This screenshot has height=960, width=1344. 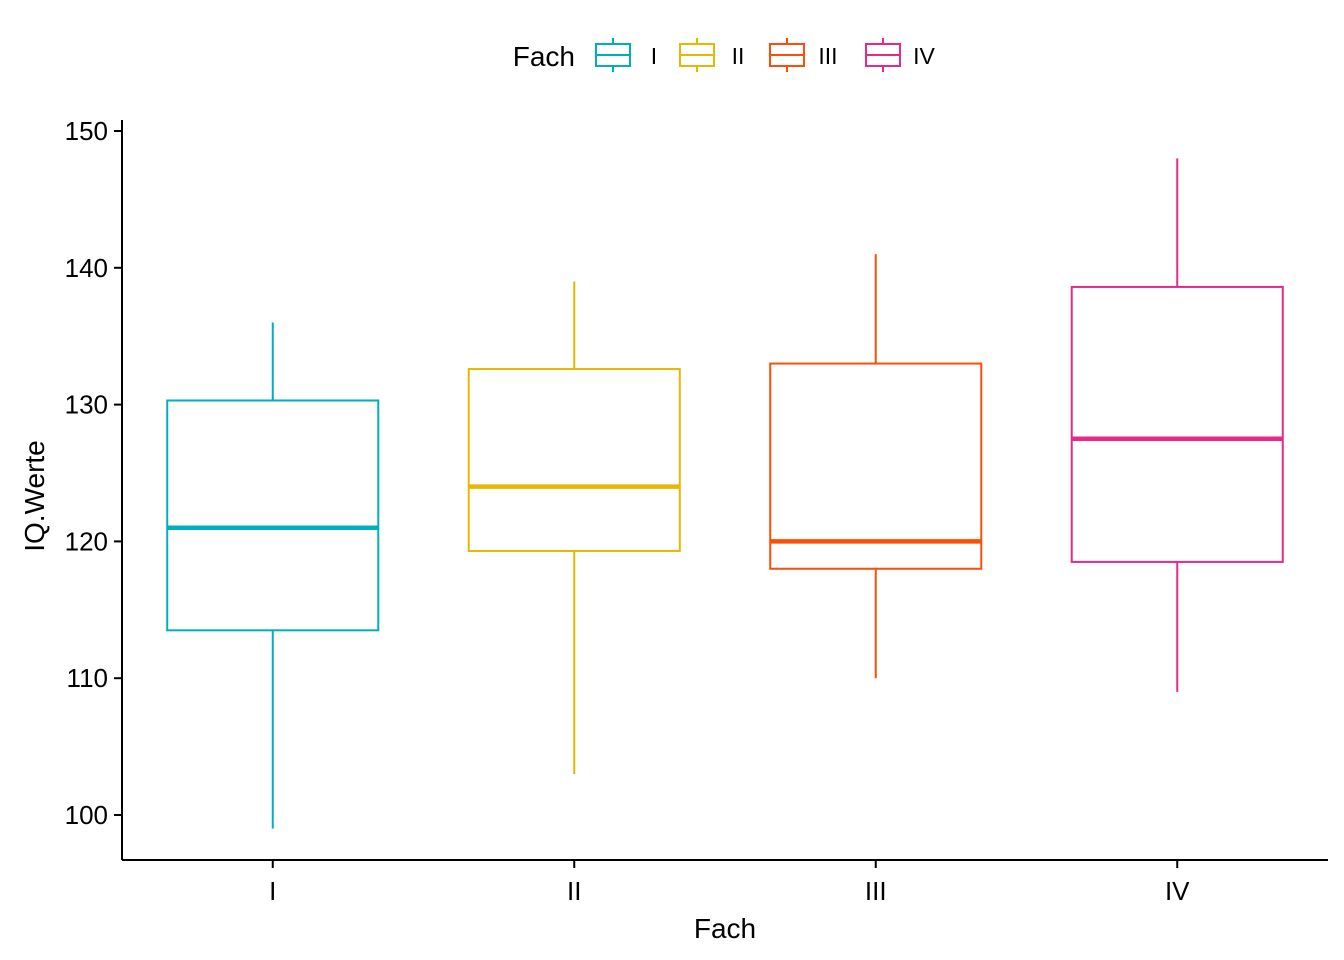 I want to click on y-tick-label: 140, so click(x=86, y=268).